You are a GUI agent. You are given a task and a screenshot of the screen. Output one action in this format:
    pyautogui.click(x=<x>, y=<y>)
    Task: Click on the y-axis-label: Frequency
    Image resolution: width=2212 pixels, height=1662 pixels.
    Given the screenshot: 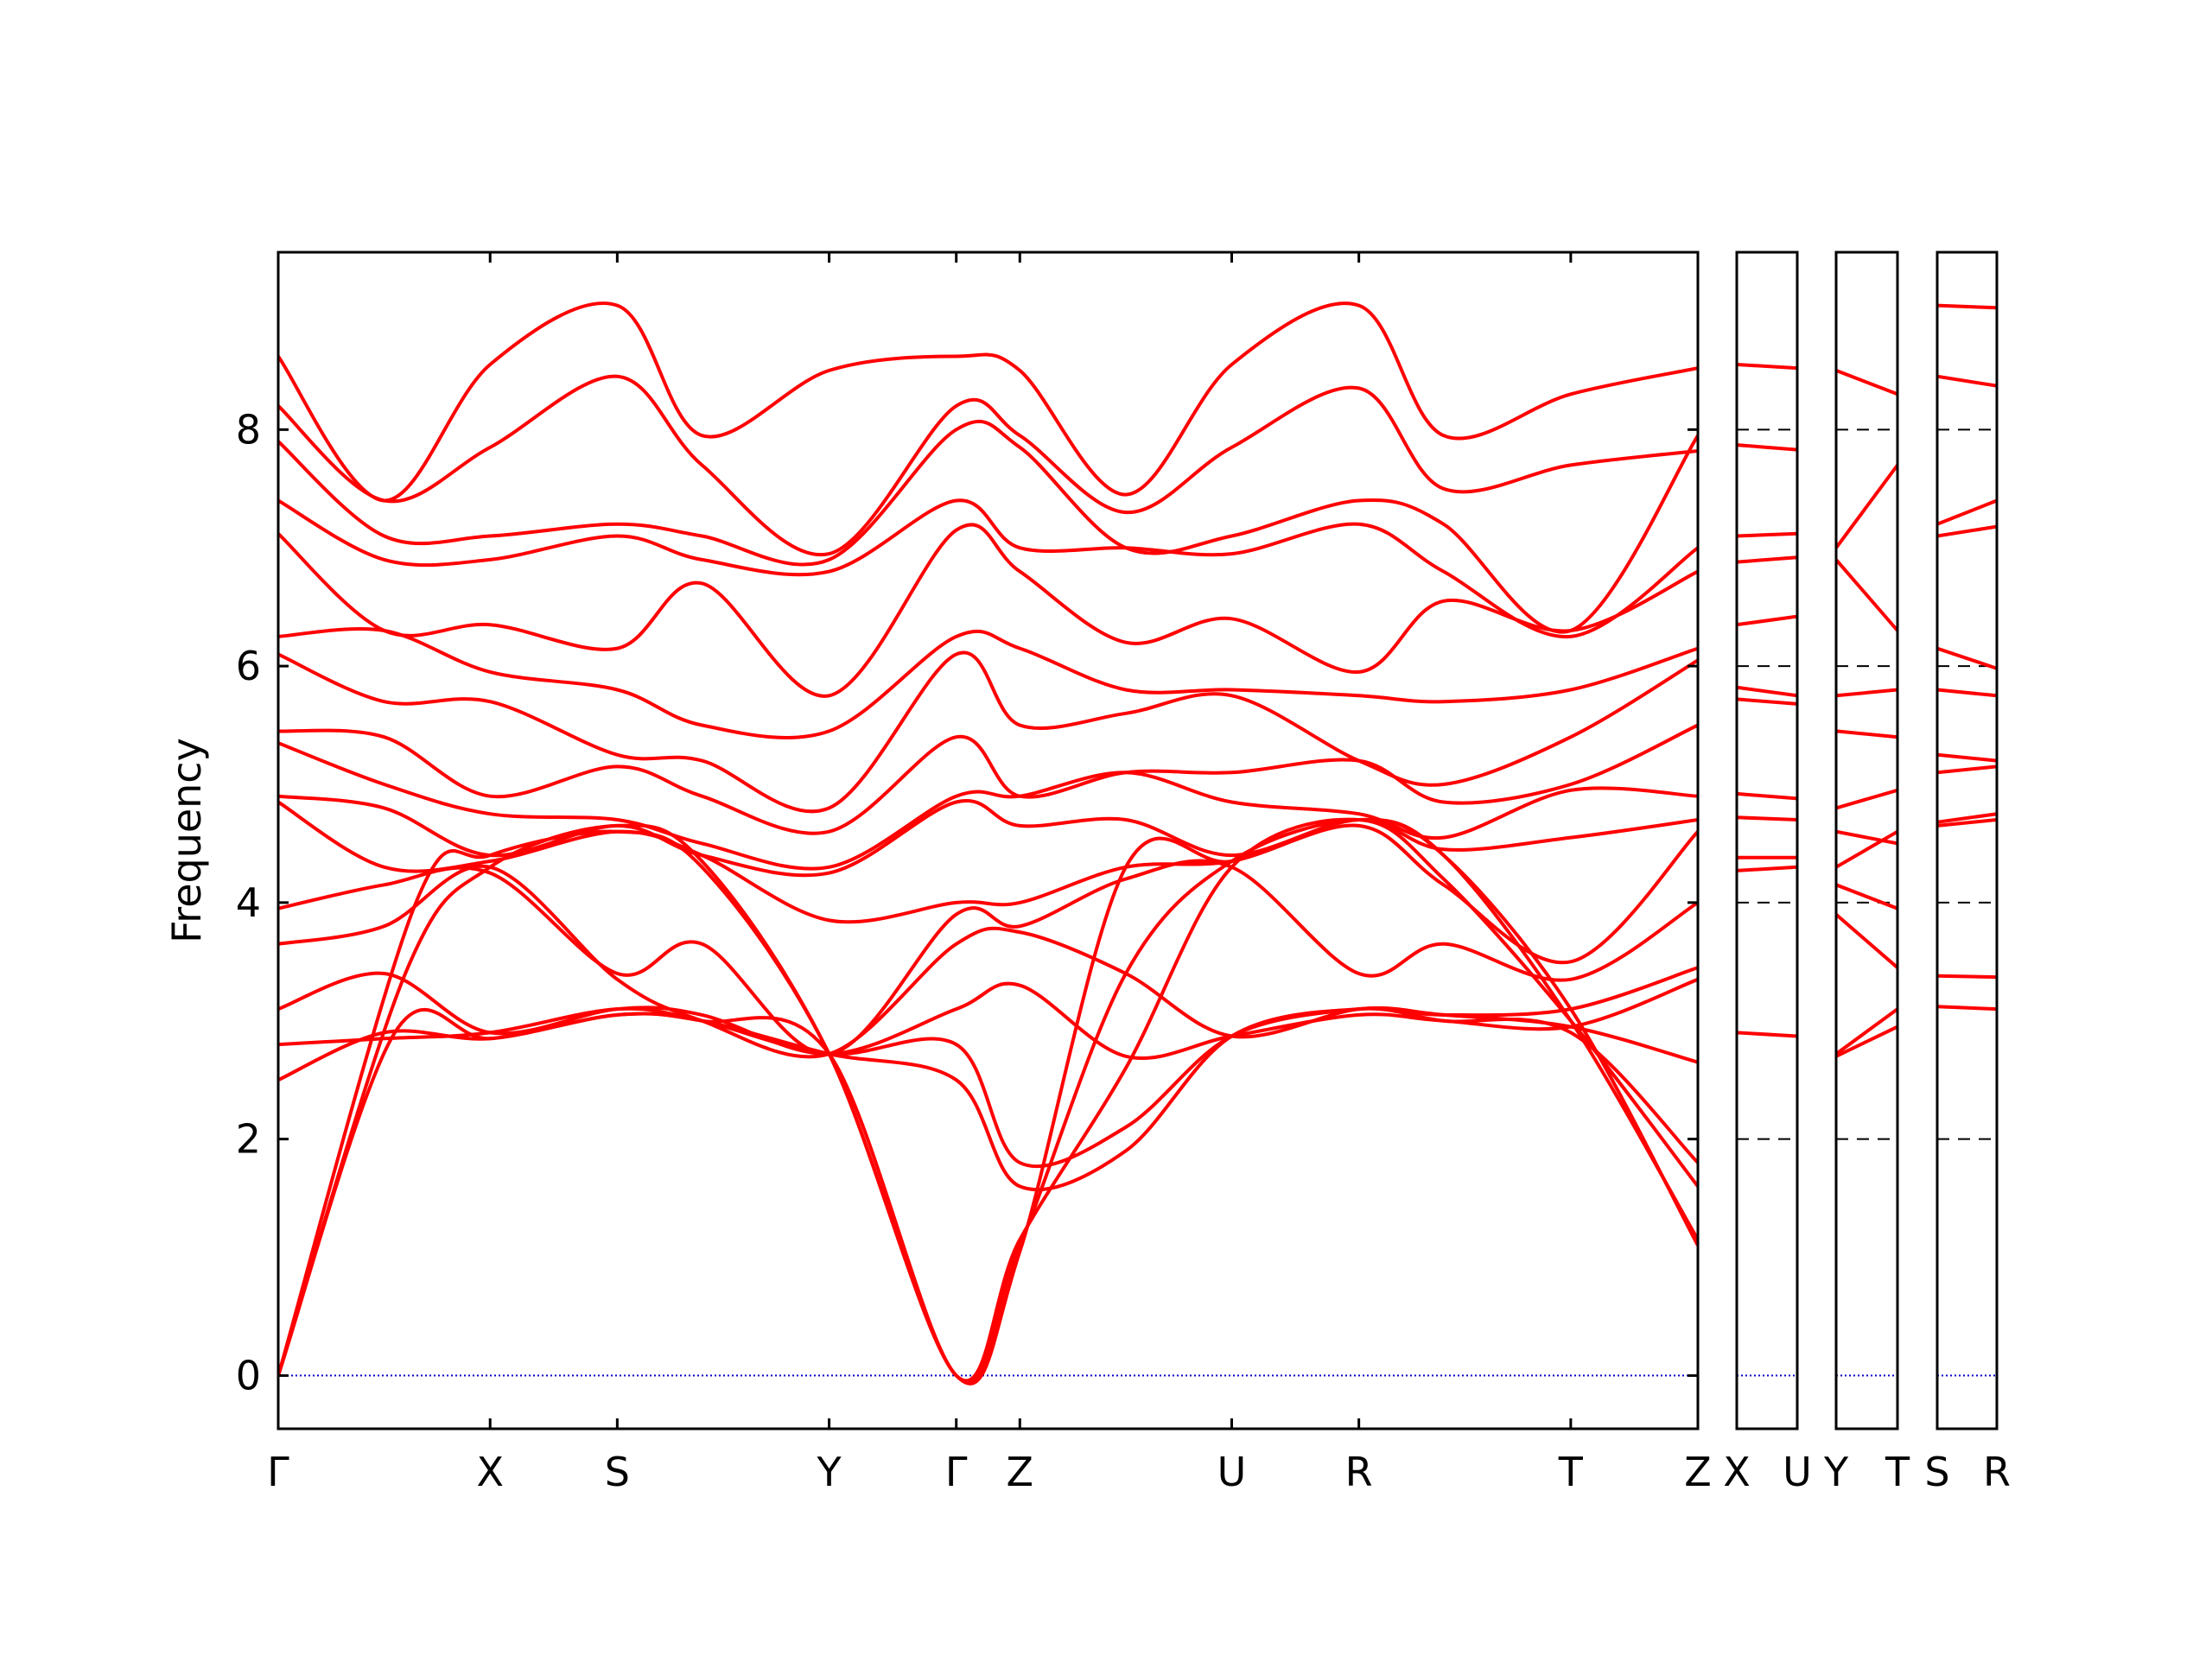 What is the action you would take?
    pyautogui.click(x=186, y=840)
    